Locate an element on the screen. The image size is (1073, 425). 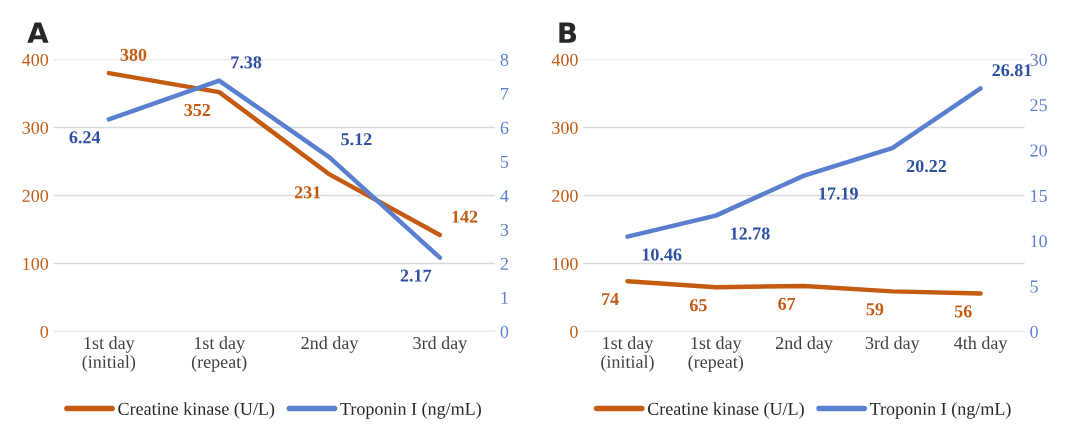
data-label: 352 is located at coordinates (197, 110).